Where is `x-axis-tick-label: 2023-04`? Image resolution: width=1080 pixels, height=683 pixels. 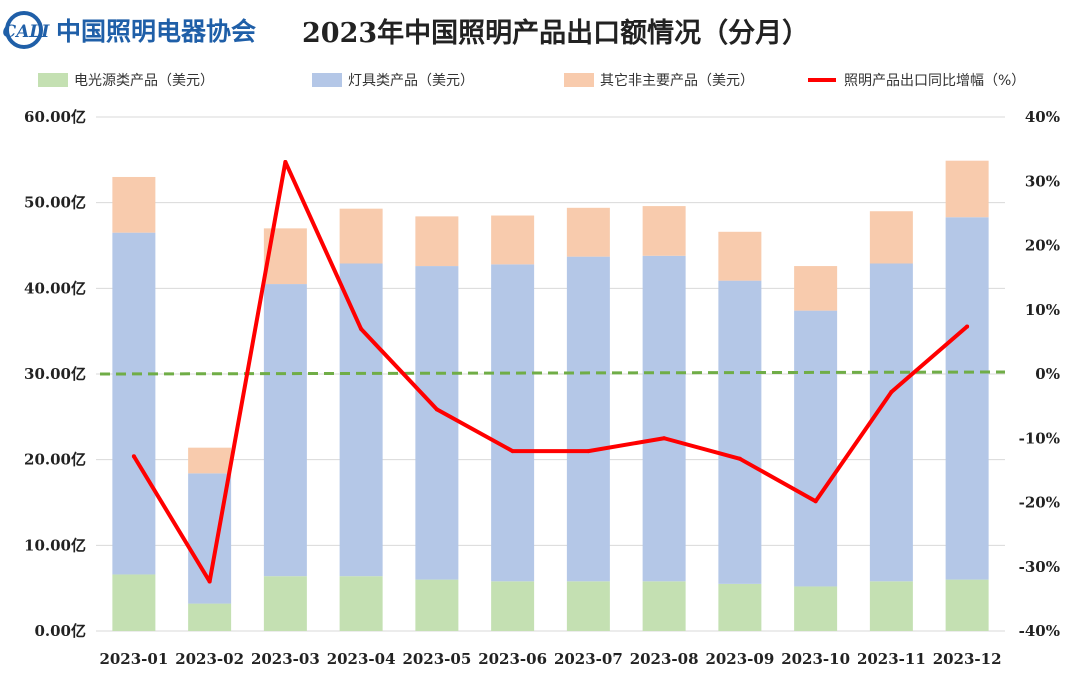 x-axis-tick-label: 2023-04 is located at coordinates (361, 659).